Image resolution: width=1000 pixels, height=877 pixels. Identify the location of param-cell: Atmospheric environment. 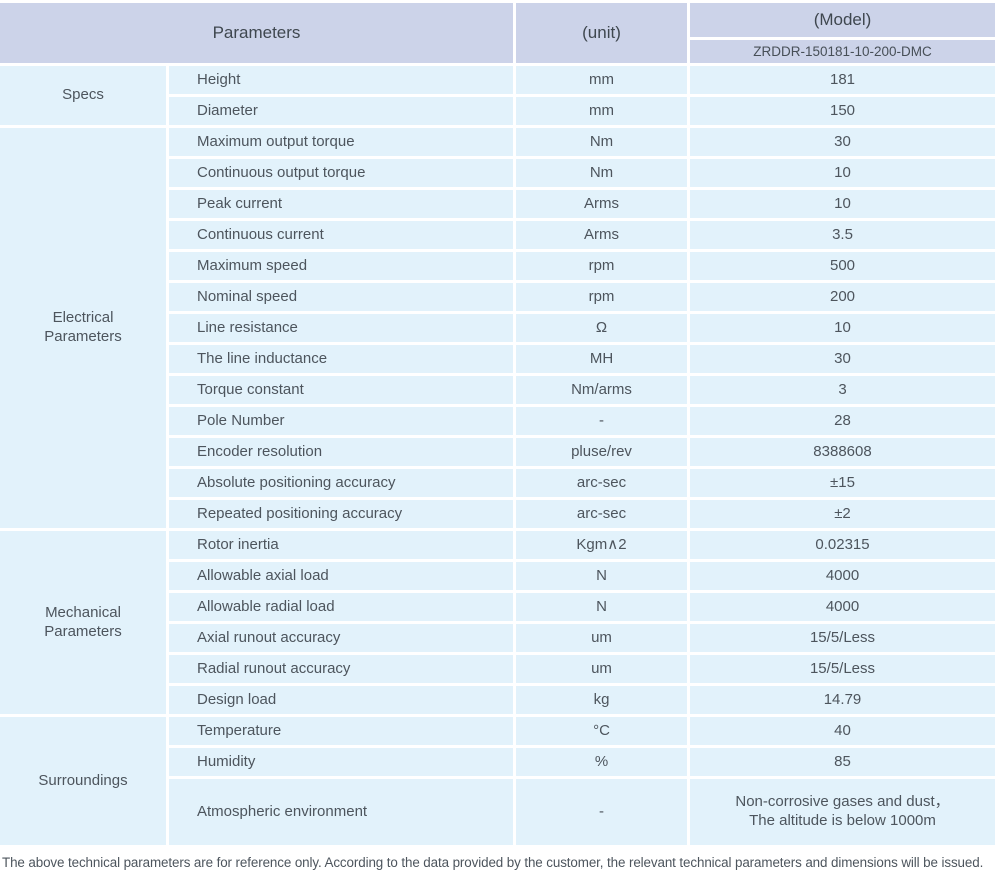
(341, 812).